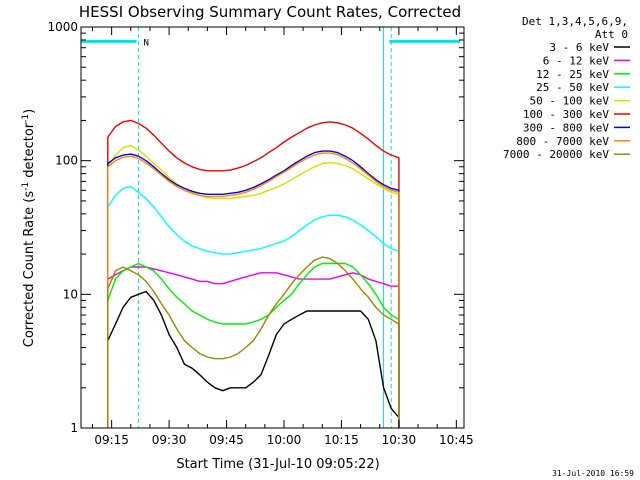 The height and width of the screenshot is (480, 640). Describe the element at coordinates (111, 440) in the screenshot. I see `x-tick-label: 09:15` at that location.